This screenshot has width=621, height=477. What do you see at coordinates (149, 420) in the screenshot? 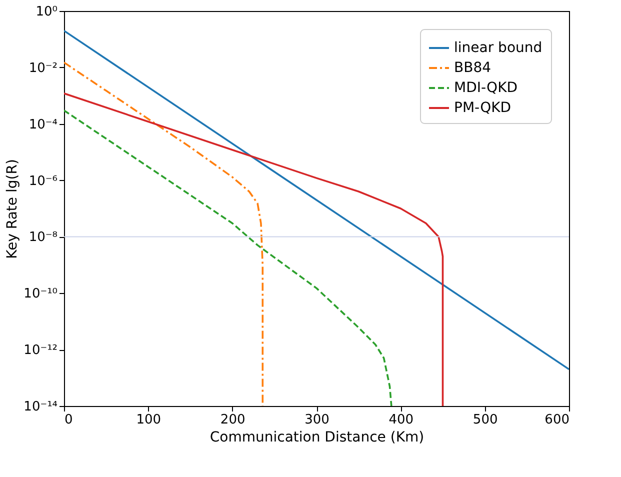
I see `x-tick-label: 100` at bounding box center [149, 420].